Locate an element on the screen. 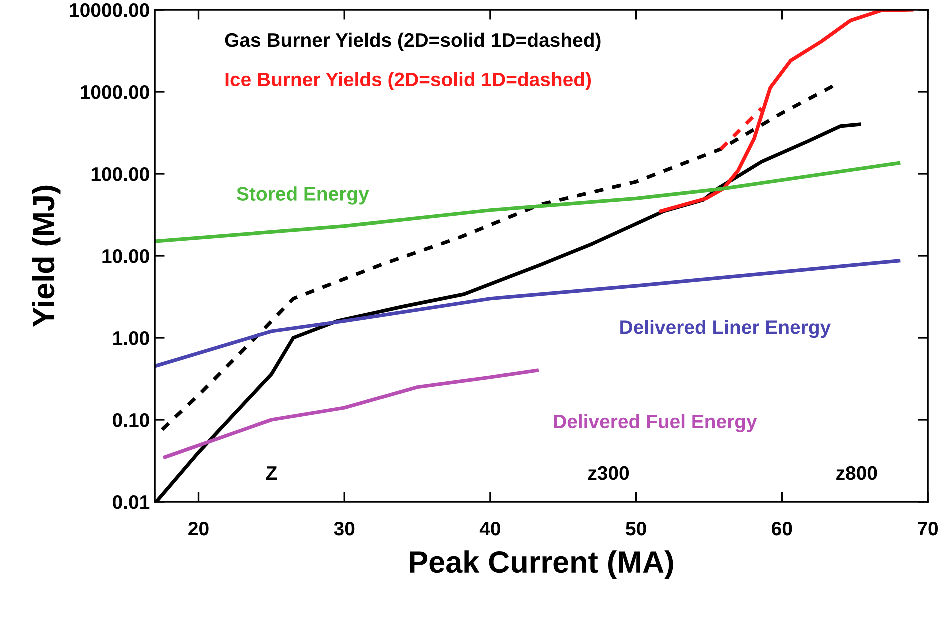 This screenshot has width=949, height=630. annotation: Z is located at coordinates (272, 473).